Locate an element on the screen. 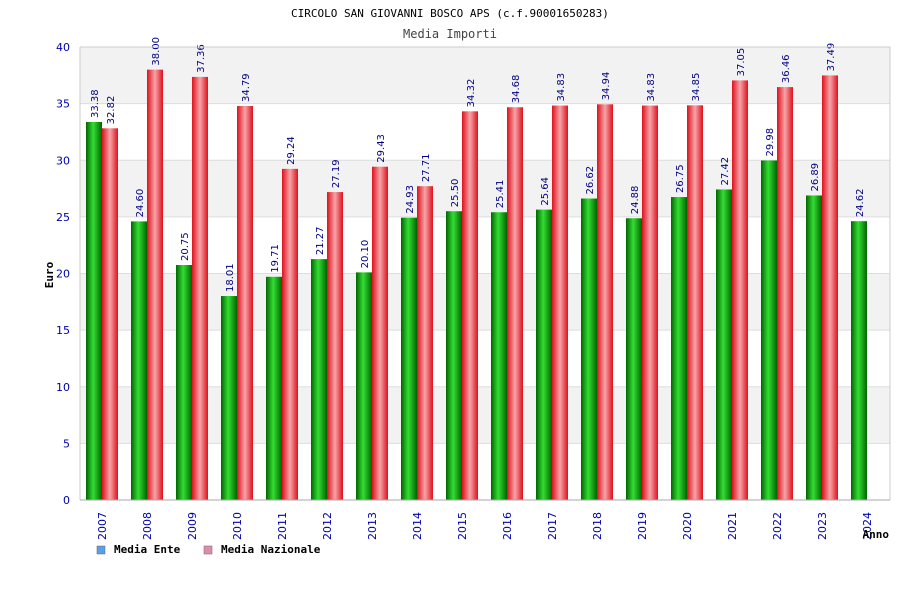 The height and width of the screenshot is (600, 900). bar-value-label: 37.05 is located at coordinates (741, 62).